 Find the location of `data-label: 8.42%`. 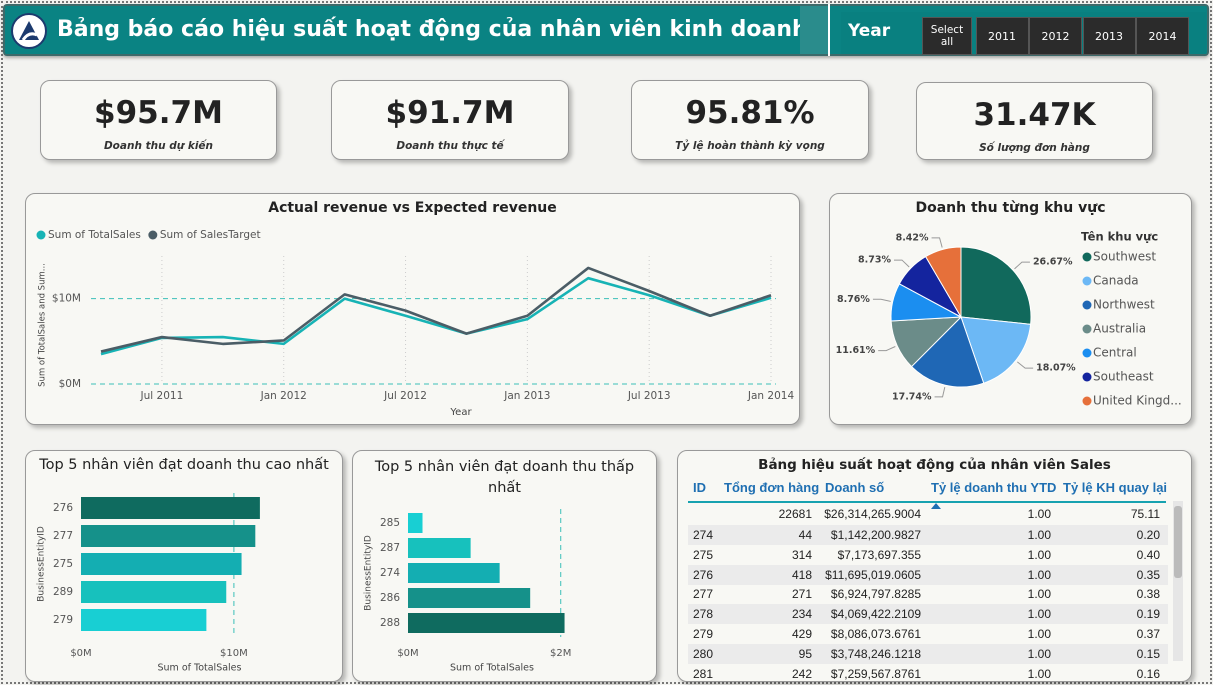

data-label: 8.42% is located at coordinates (912, 237).